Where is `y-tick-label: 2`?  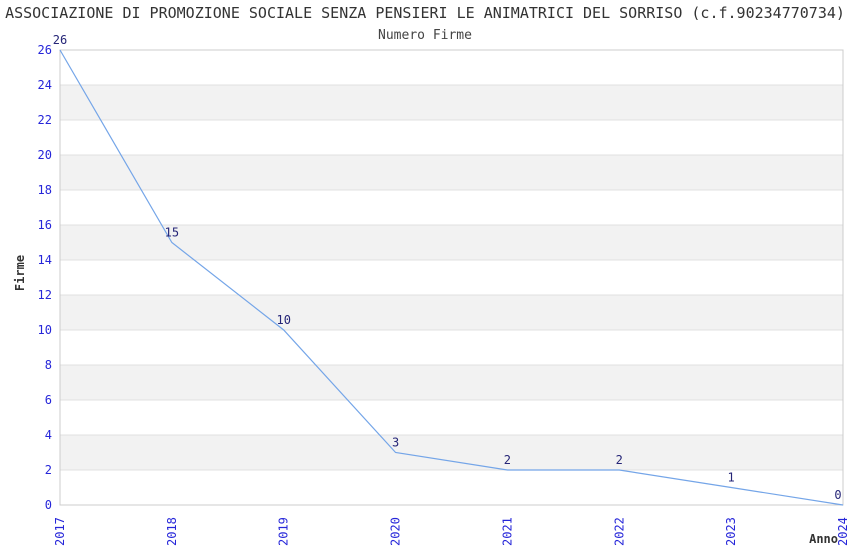 y-tick-label: 2 is located at coordinates (48, 470).